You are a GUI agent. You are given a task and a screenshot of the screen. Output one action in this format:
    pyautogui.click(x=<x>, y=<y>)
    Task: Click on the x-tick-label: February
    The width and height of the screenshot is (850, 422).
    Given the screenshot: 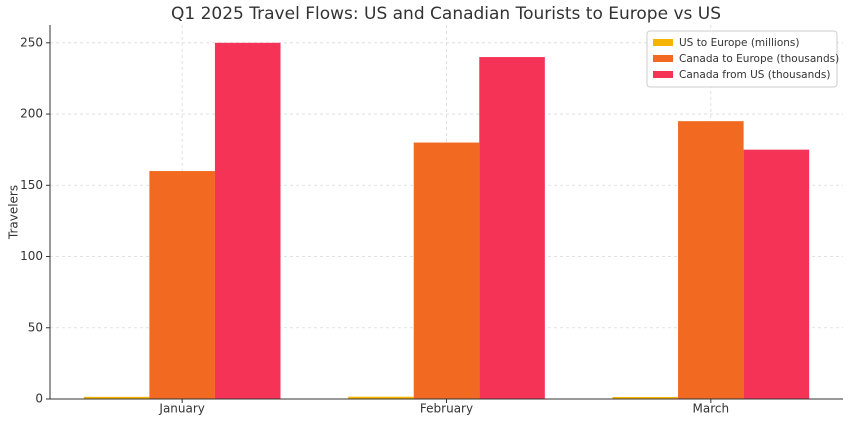 What is the action you would take?
    pyautogui.click(x=446, y=409)
    